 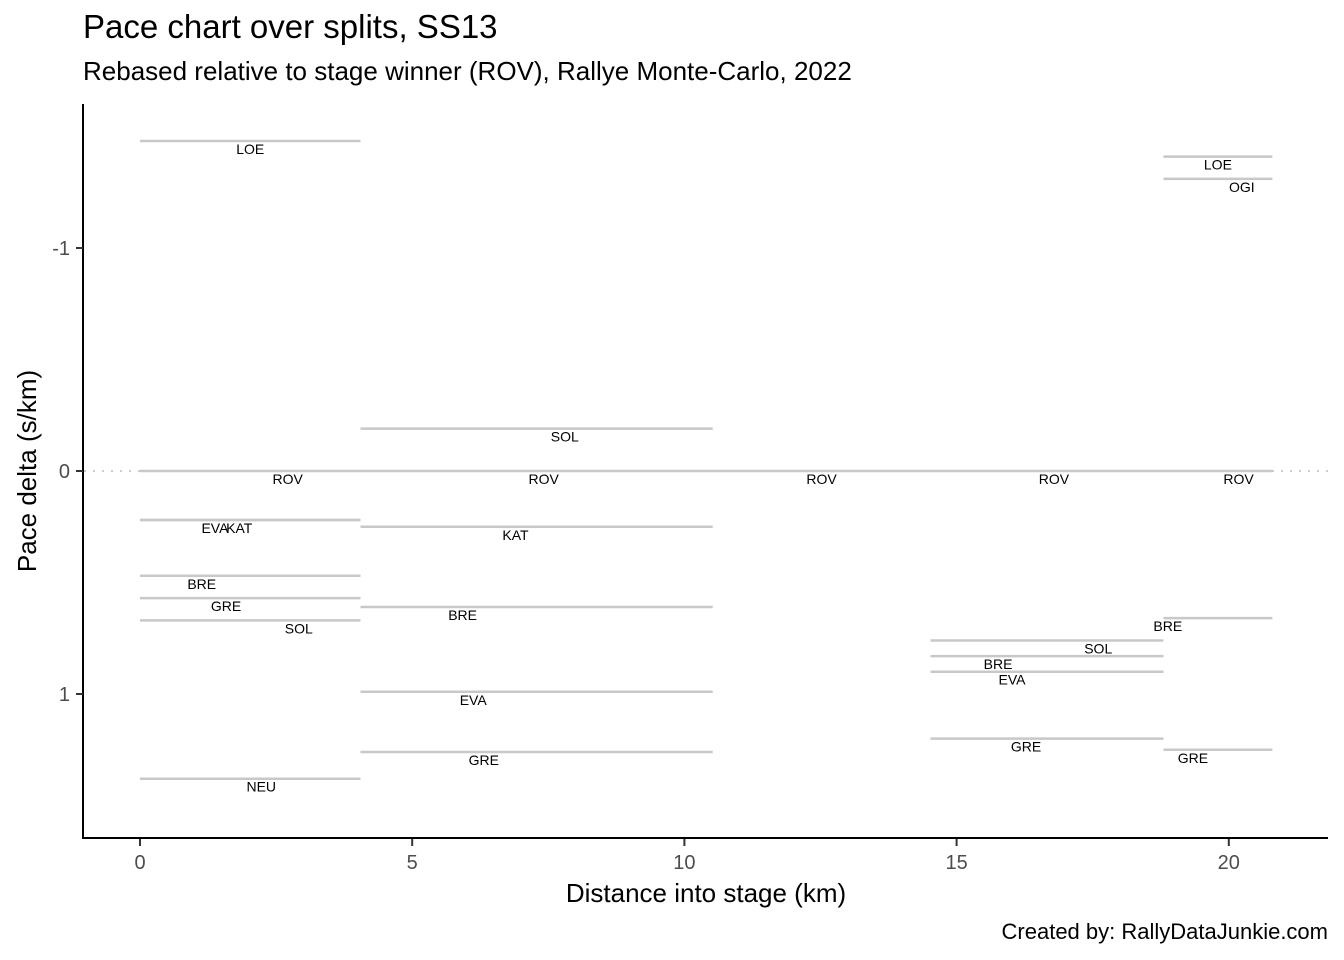 I want to click on y-ticks: -1 0 1, so click(x=67, y=472).